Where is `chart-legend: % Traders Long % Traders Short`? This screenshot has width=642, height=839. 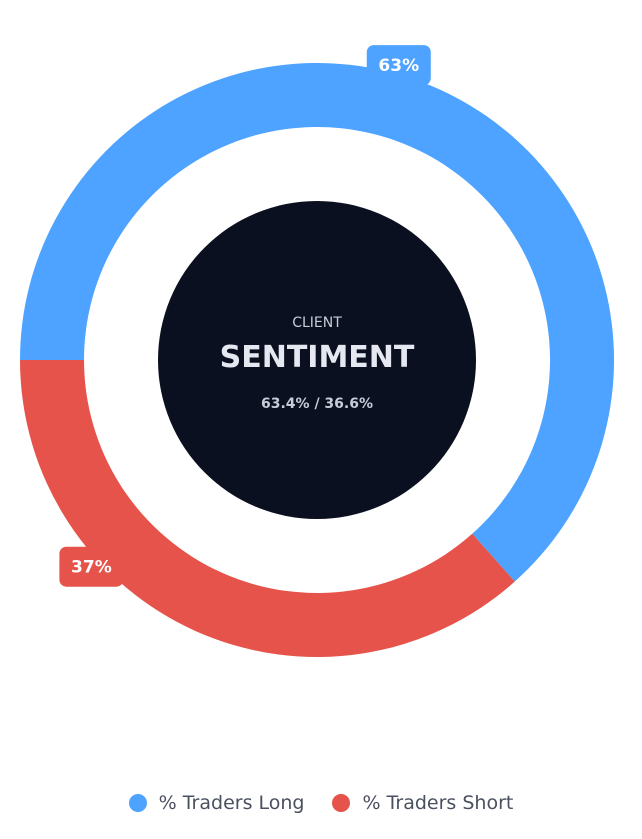 chart-legend: % Traders Long % Traders Short is located at coordinates (321, 803).